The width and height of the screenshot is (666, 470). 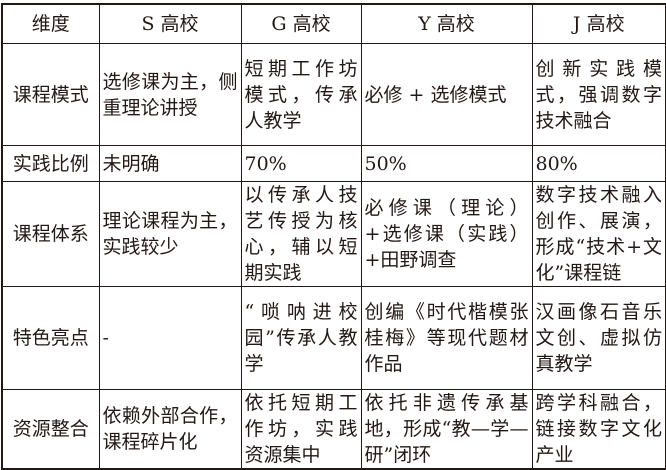 I want to click on table-cell: 短期工作坊模式，传承人教学, so click(x=301, y=94).